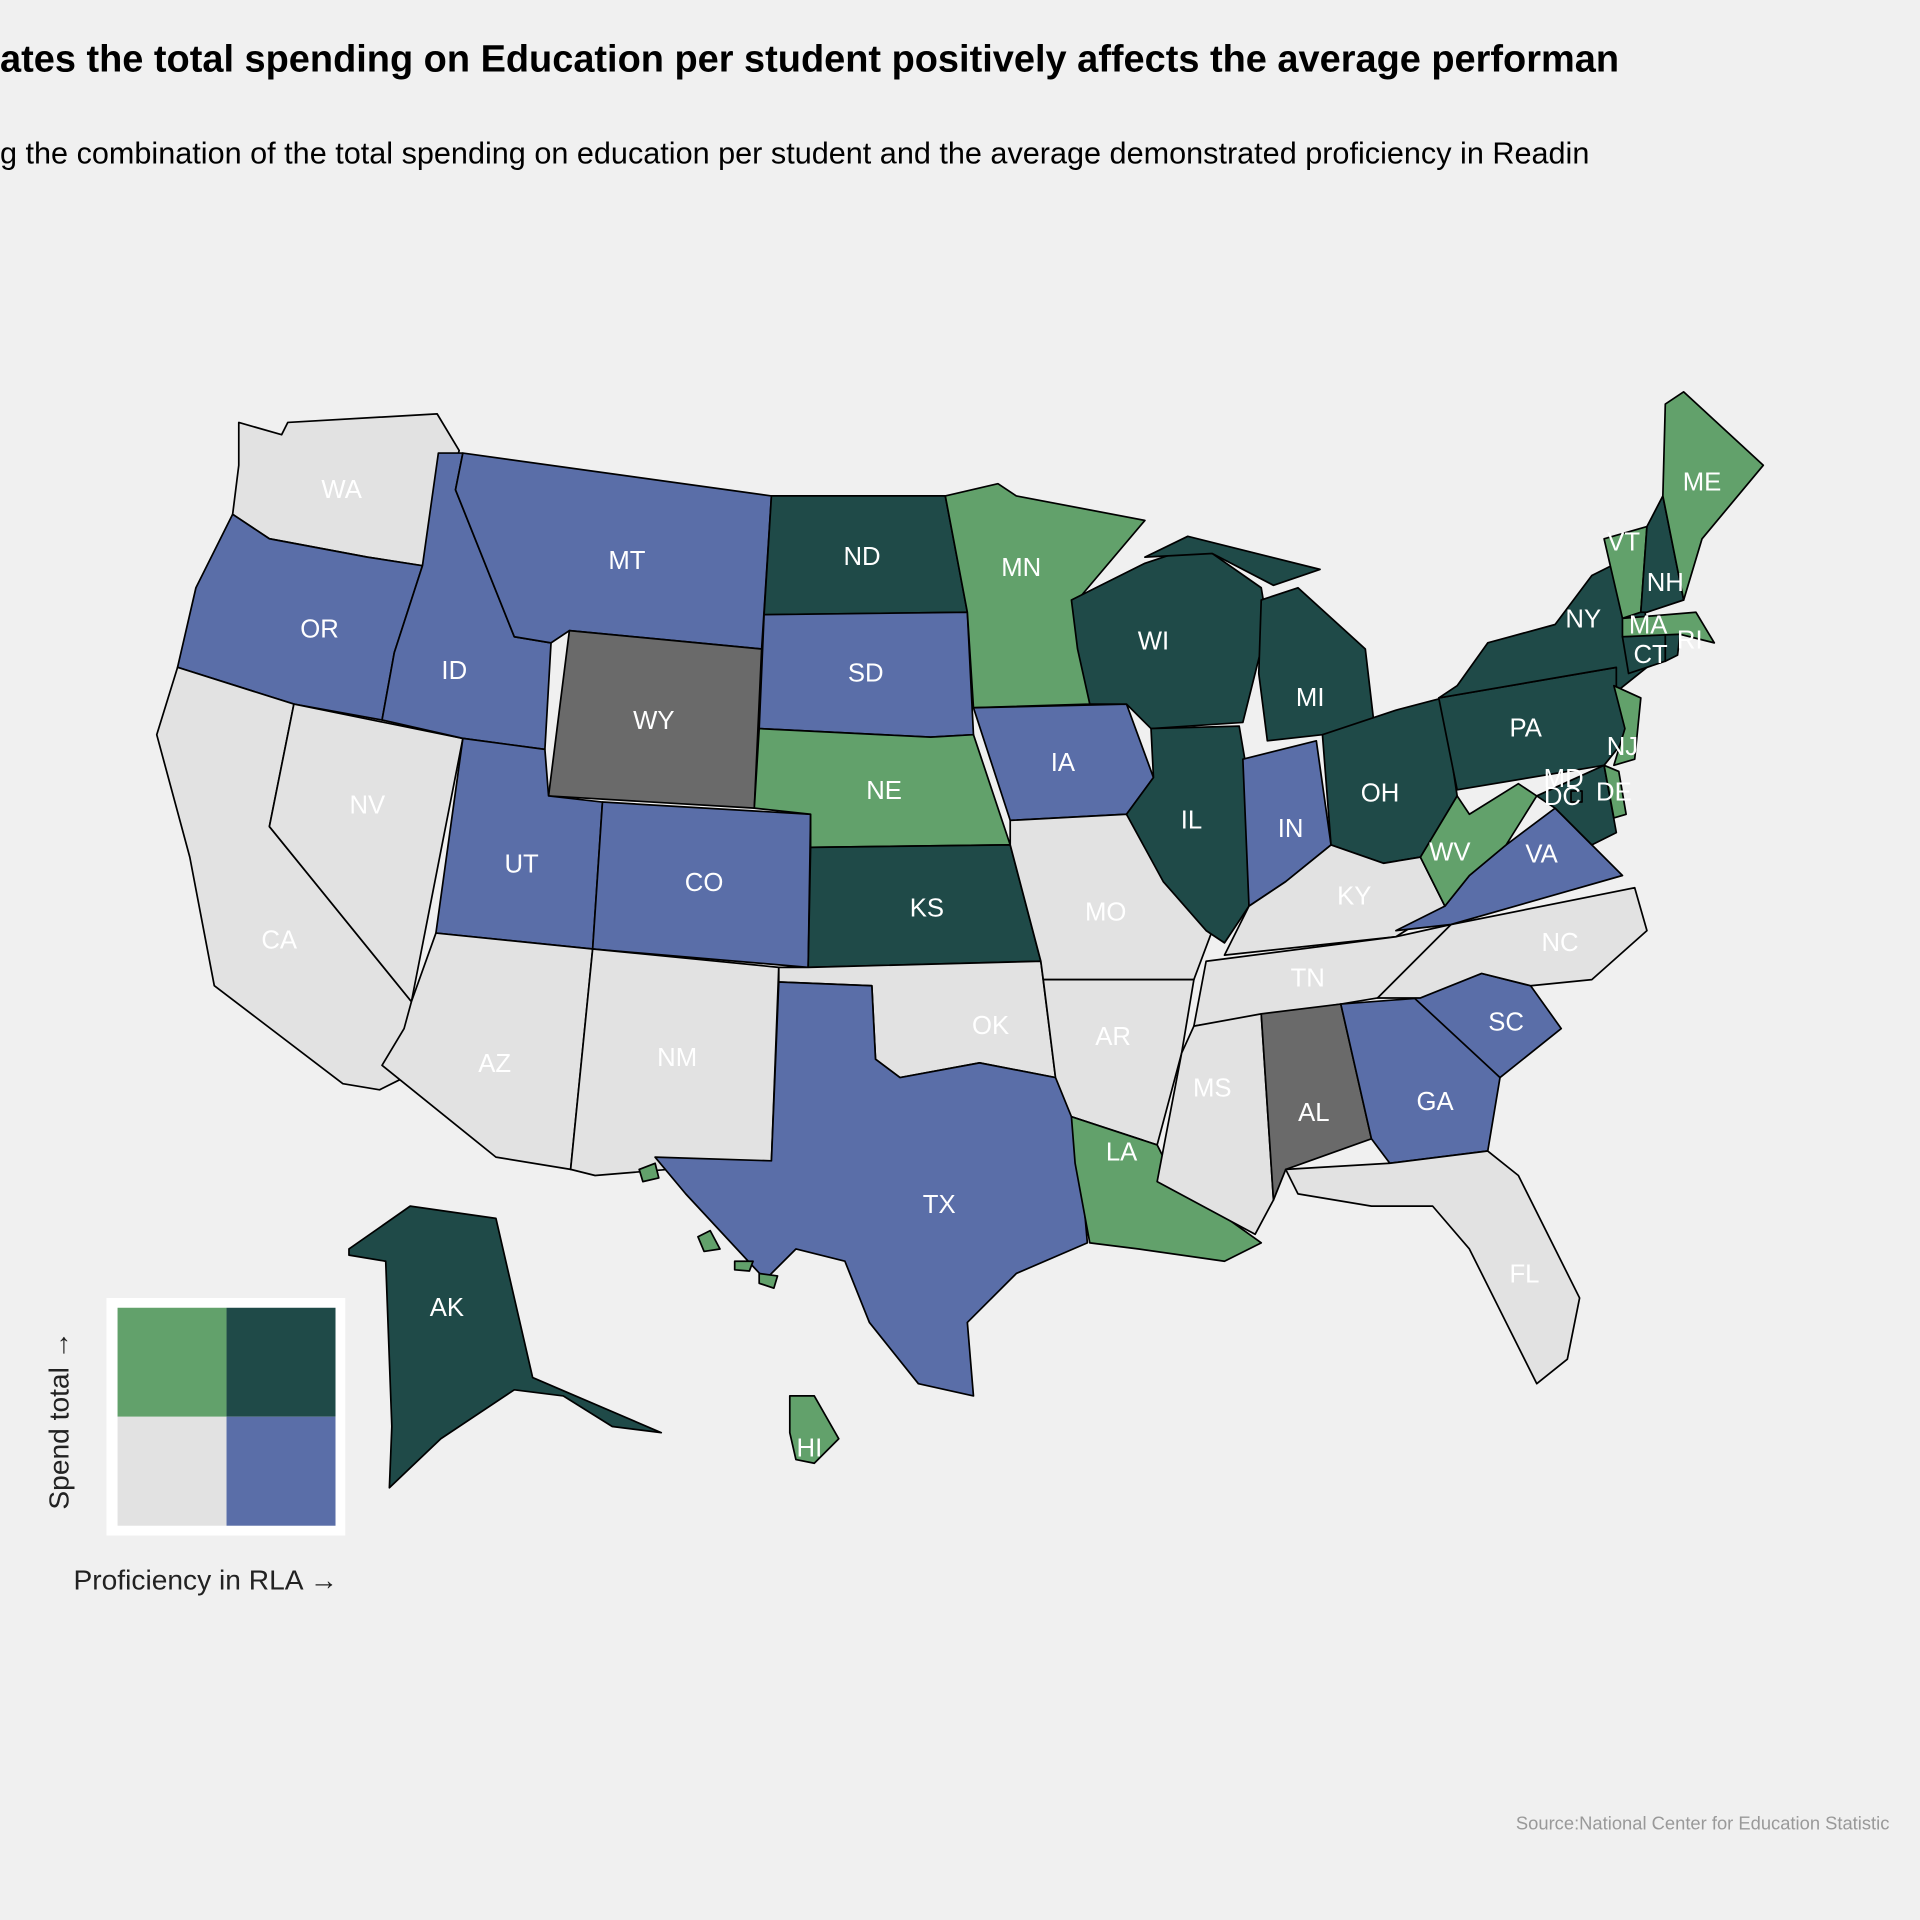 The image size is (1920, 1920). What do you see at coordinates (1690, 640) in the screenshot?
I see `state-label: RI` at bounding box center [1690, 640].